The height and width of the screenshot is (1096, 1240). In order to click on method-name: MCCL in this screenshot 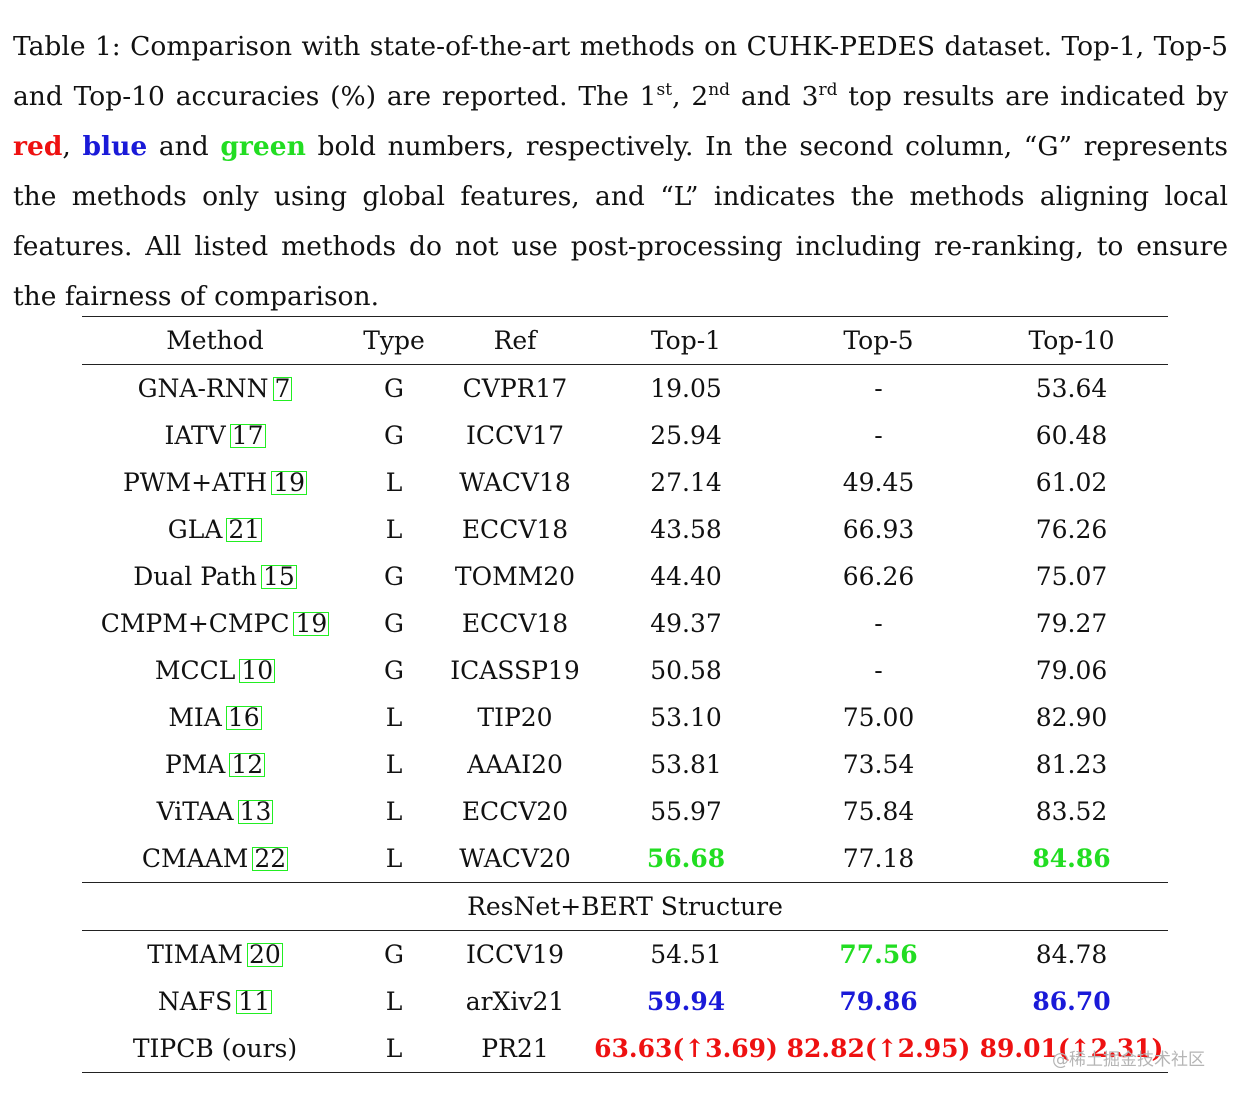, I will do `click(195, 670)`.